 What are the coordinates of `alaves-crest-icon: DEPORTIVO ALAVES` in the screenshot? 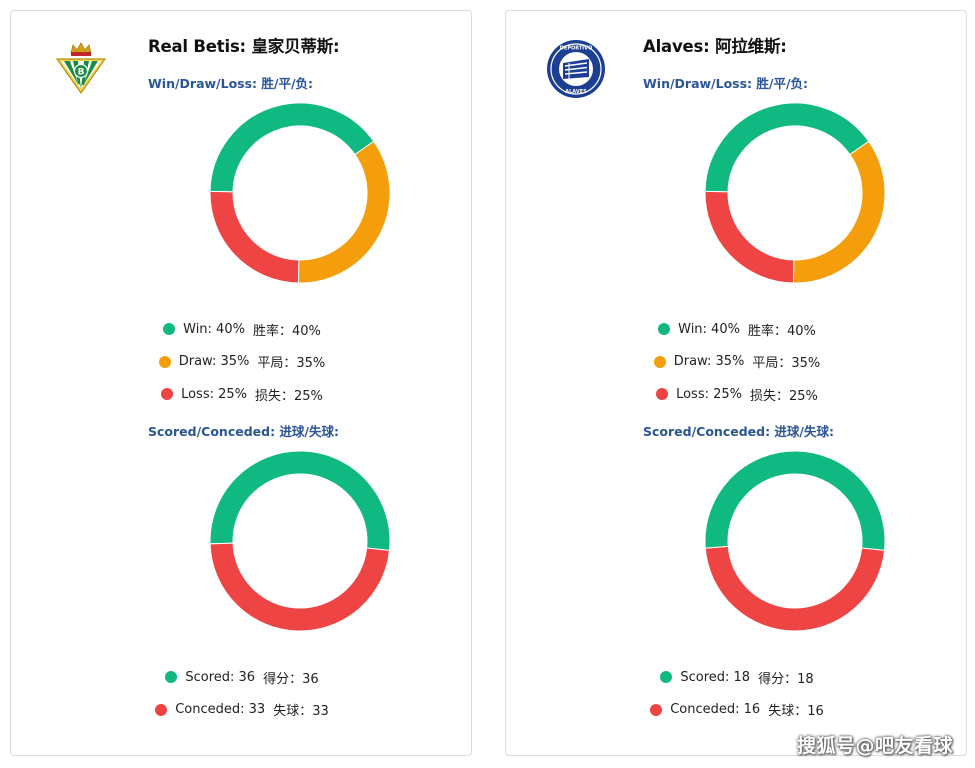 It's located at (576, 69).